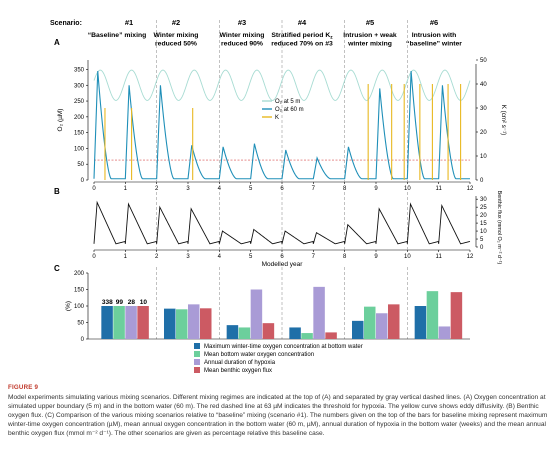 The image size is (554, 459). I want to click on panel-b-x-tick-label: 0, so click(94, 257).